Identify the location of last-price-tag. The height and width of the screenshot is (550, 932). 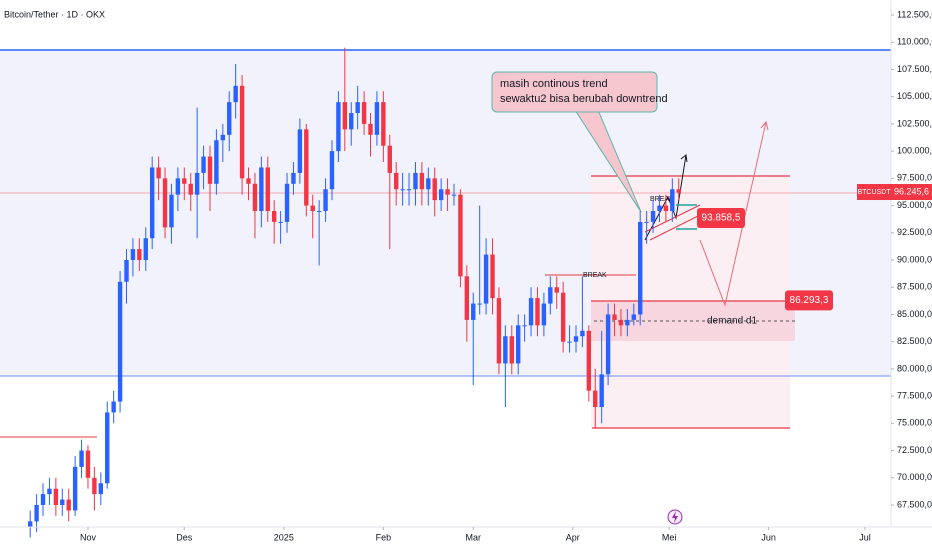
(911, 192).